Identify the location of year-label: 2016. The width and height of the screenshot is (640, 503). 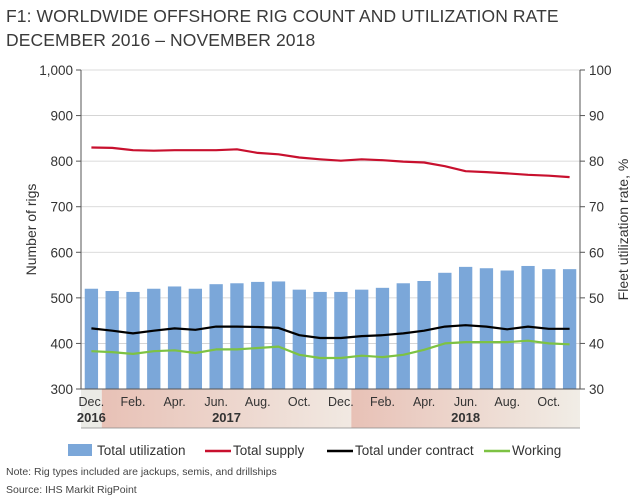
(91, 417).